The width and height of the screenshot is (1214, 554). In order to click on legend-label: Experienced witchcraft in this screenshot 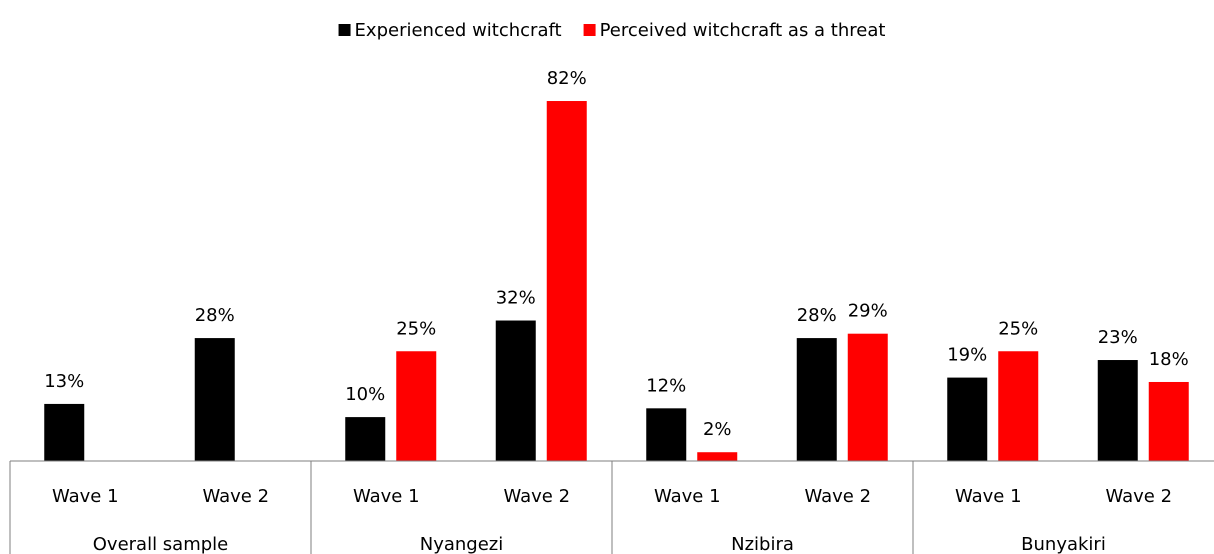, I will do `click(458, 30)`.